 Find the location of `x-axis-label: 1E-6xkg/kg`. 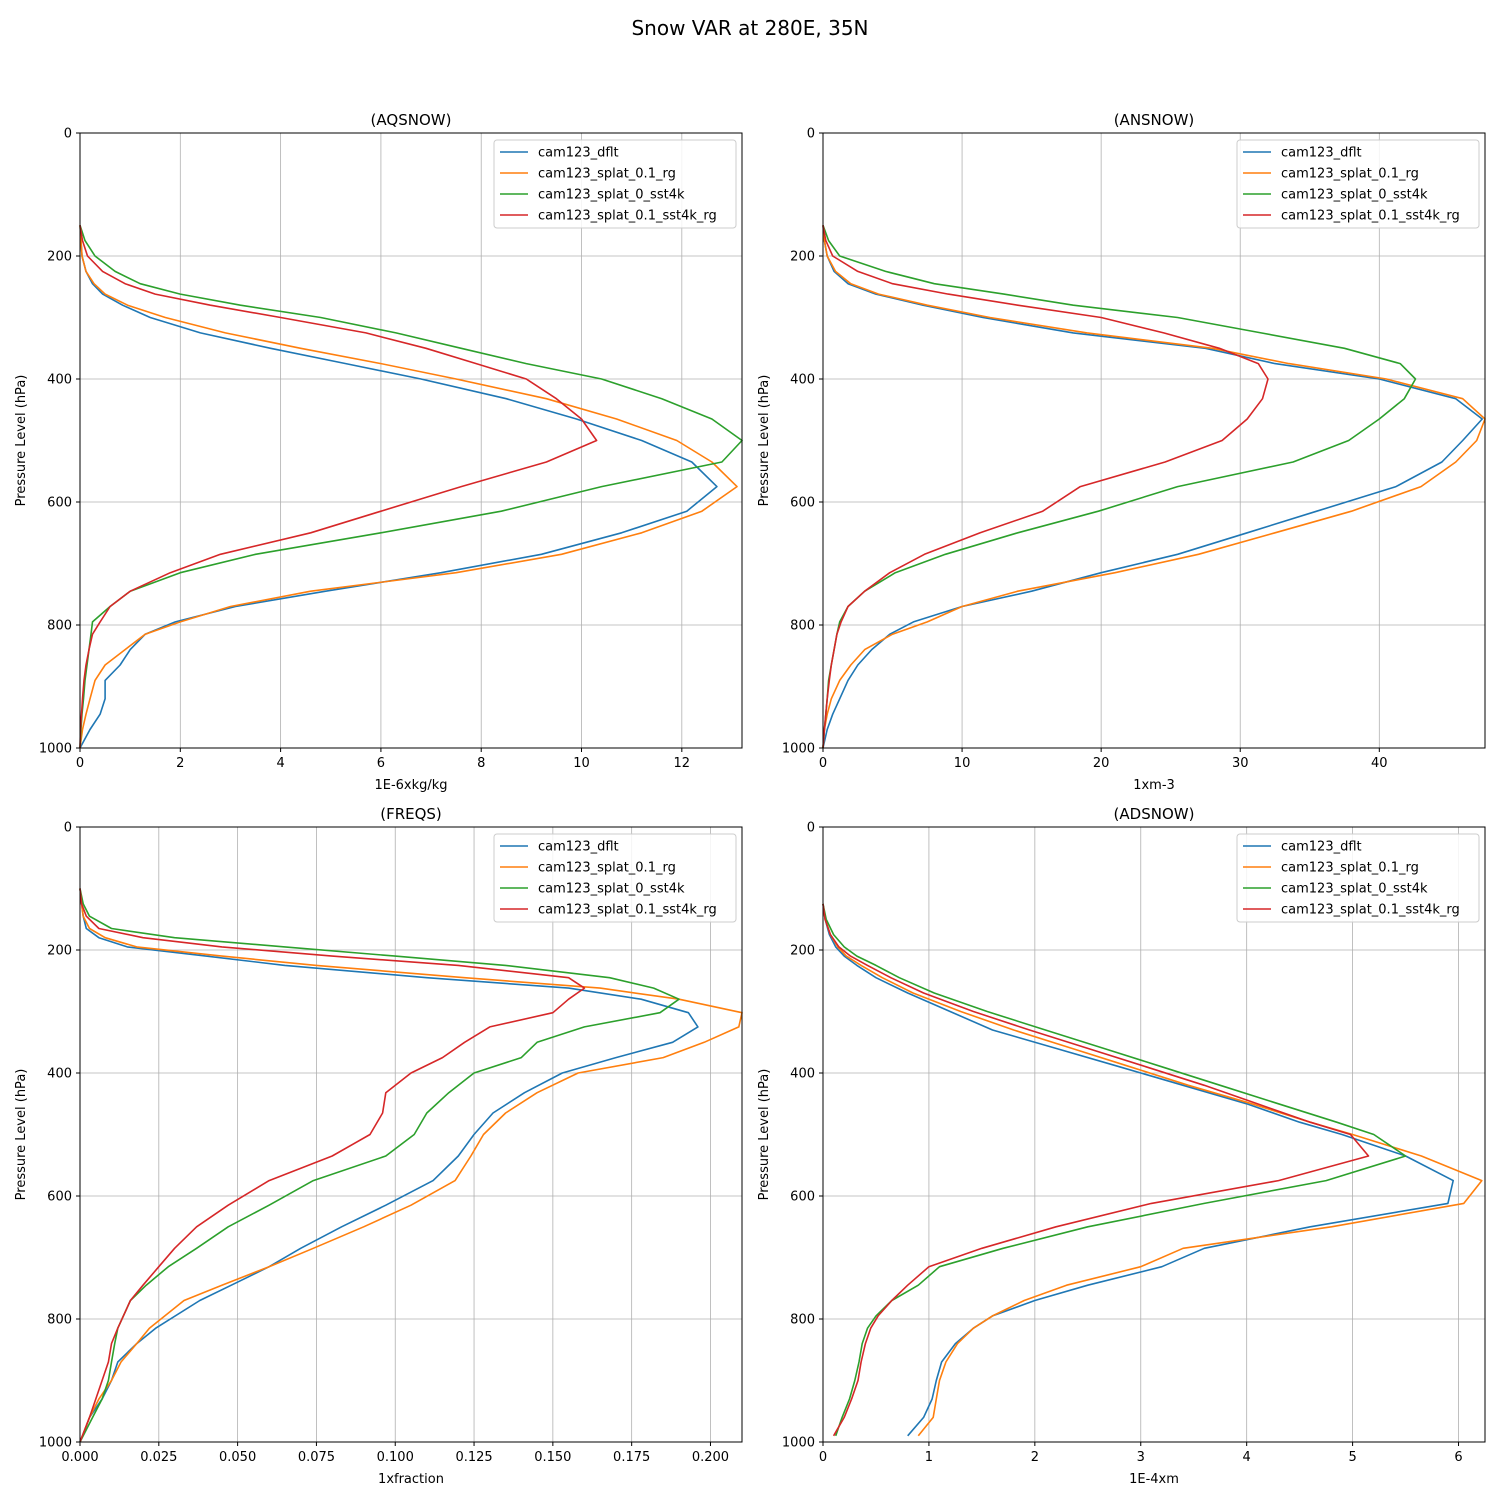

x-axis-label: 1E-6xkg/kg is located at coordinates (410, 785).